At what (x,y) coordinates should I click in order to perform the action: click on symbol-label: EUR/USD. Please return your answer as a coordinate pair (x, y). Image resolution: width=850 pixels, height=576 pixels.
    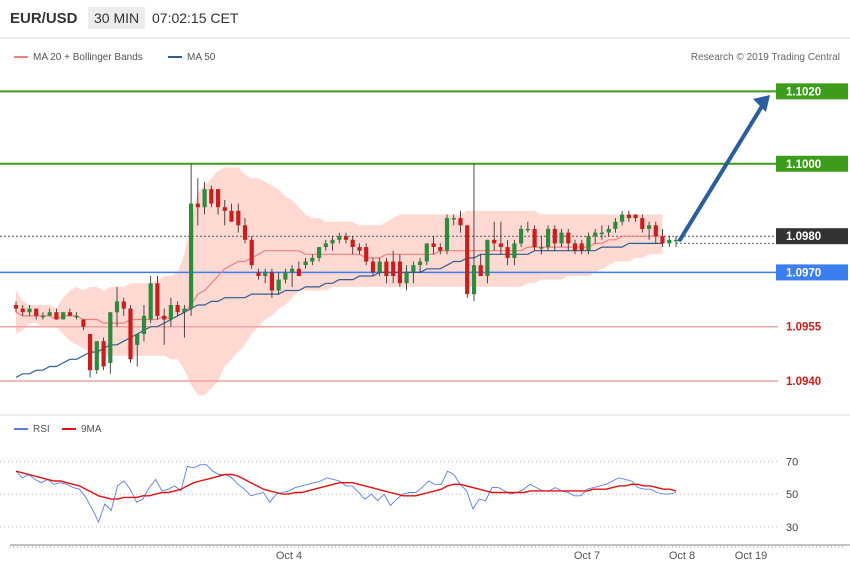
    Looking at the image, I should click on (44, 18).